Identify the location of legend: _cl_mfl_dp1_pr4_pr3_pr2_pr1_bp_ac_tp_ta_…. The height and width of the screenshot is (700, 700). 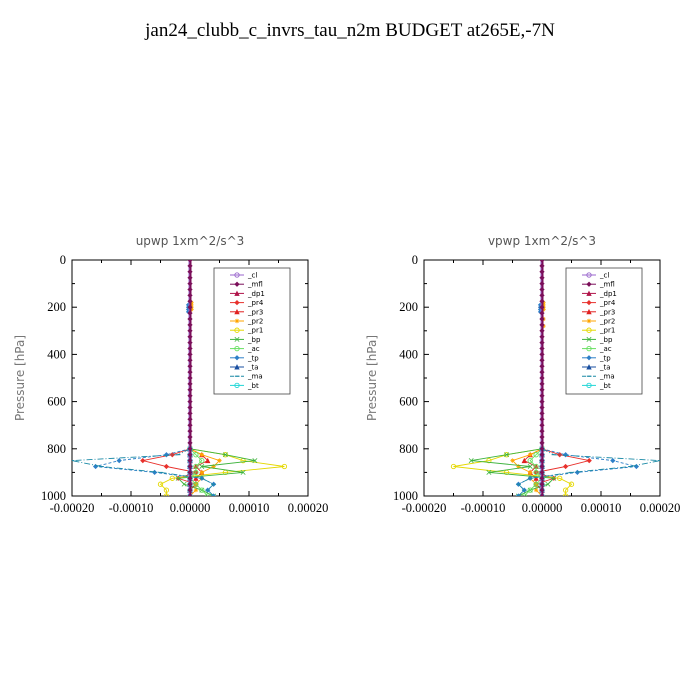
(604, 331).